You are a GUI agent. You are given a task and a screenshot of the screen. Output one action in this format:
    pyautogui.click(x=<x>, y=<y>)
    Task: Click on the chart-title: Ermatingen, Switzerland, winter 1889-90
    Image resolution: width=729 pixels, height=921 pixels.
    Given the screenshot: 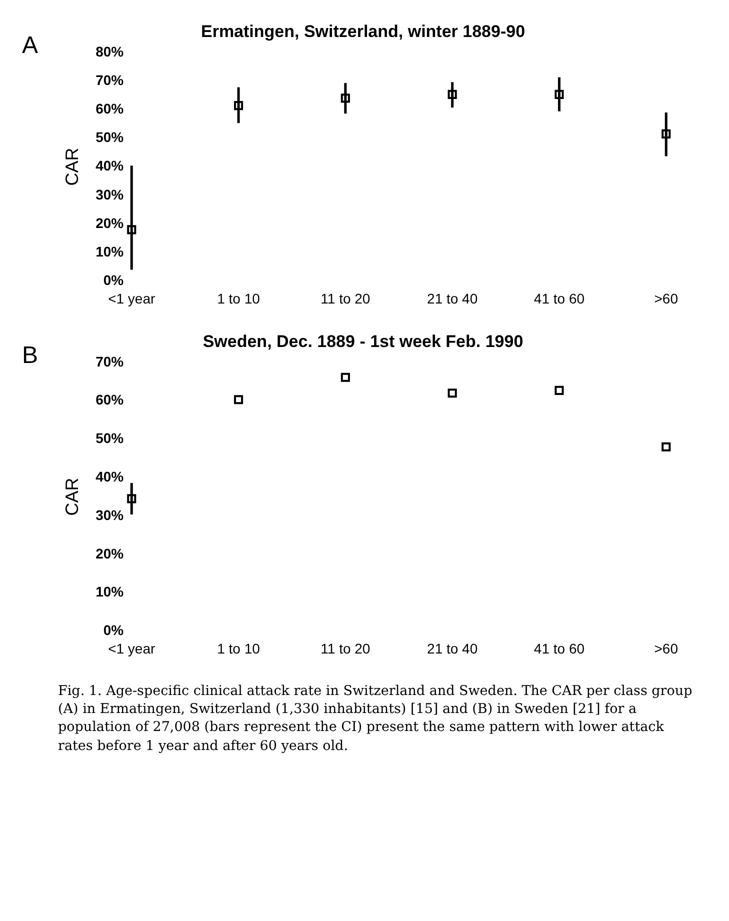 What is the action you would take?
    pyautogui.click(x=363, y=31)
    